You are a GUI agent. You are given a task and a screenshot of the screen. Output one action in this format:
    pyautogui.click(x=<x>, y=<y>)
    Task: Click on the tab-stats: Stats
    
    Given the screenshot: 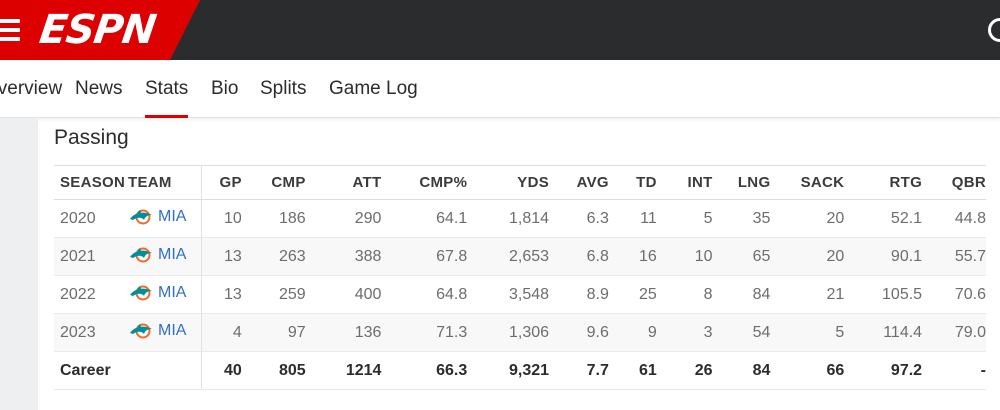 What is the action you would take?
    pyautogui.click(x=167, y=89)
    